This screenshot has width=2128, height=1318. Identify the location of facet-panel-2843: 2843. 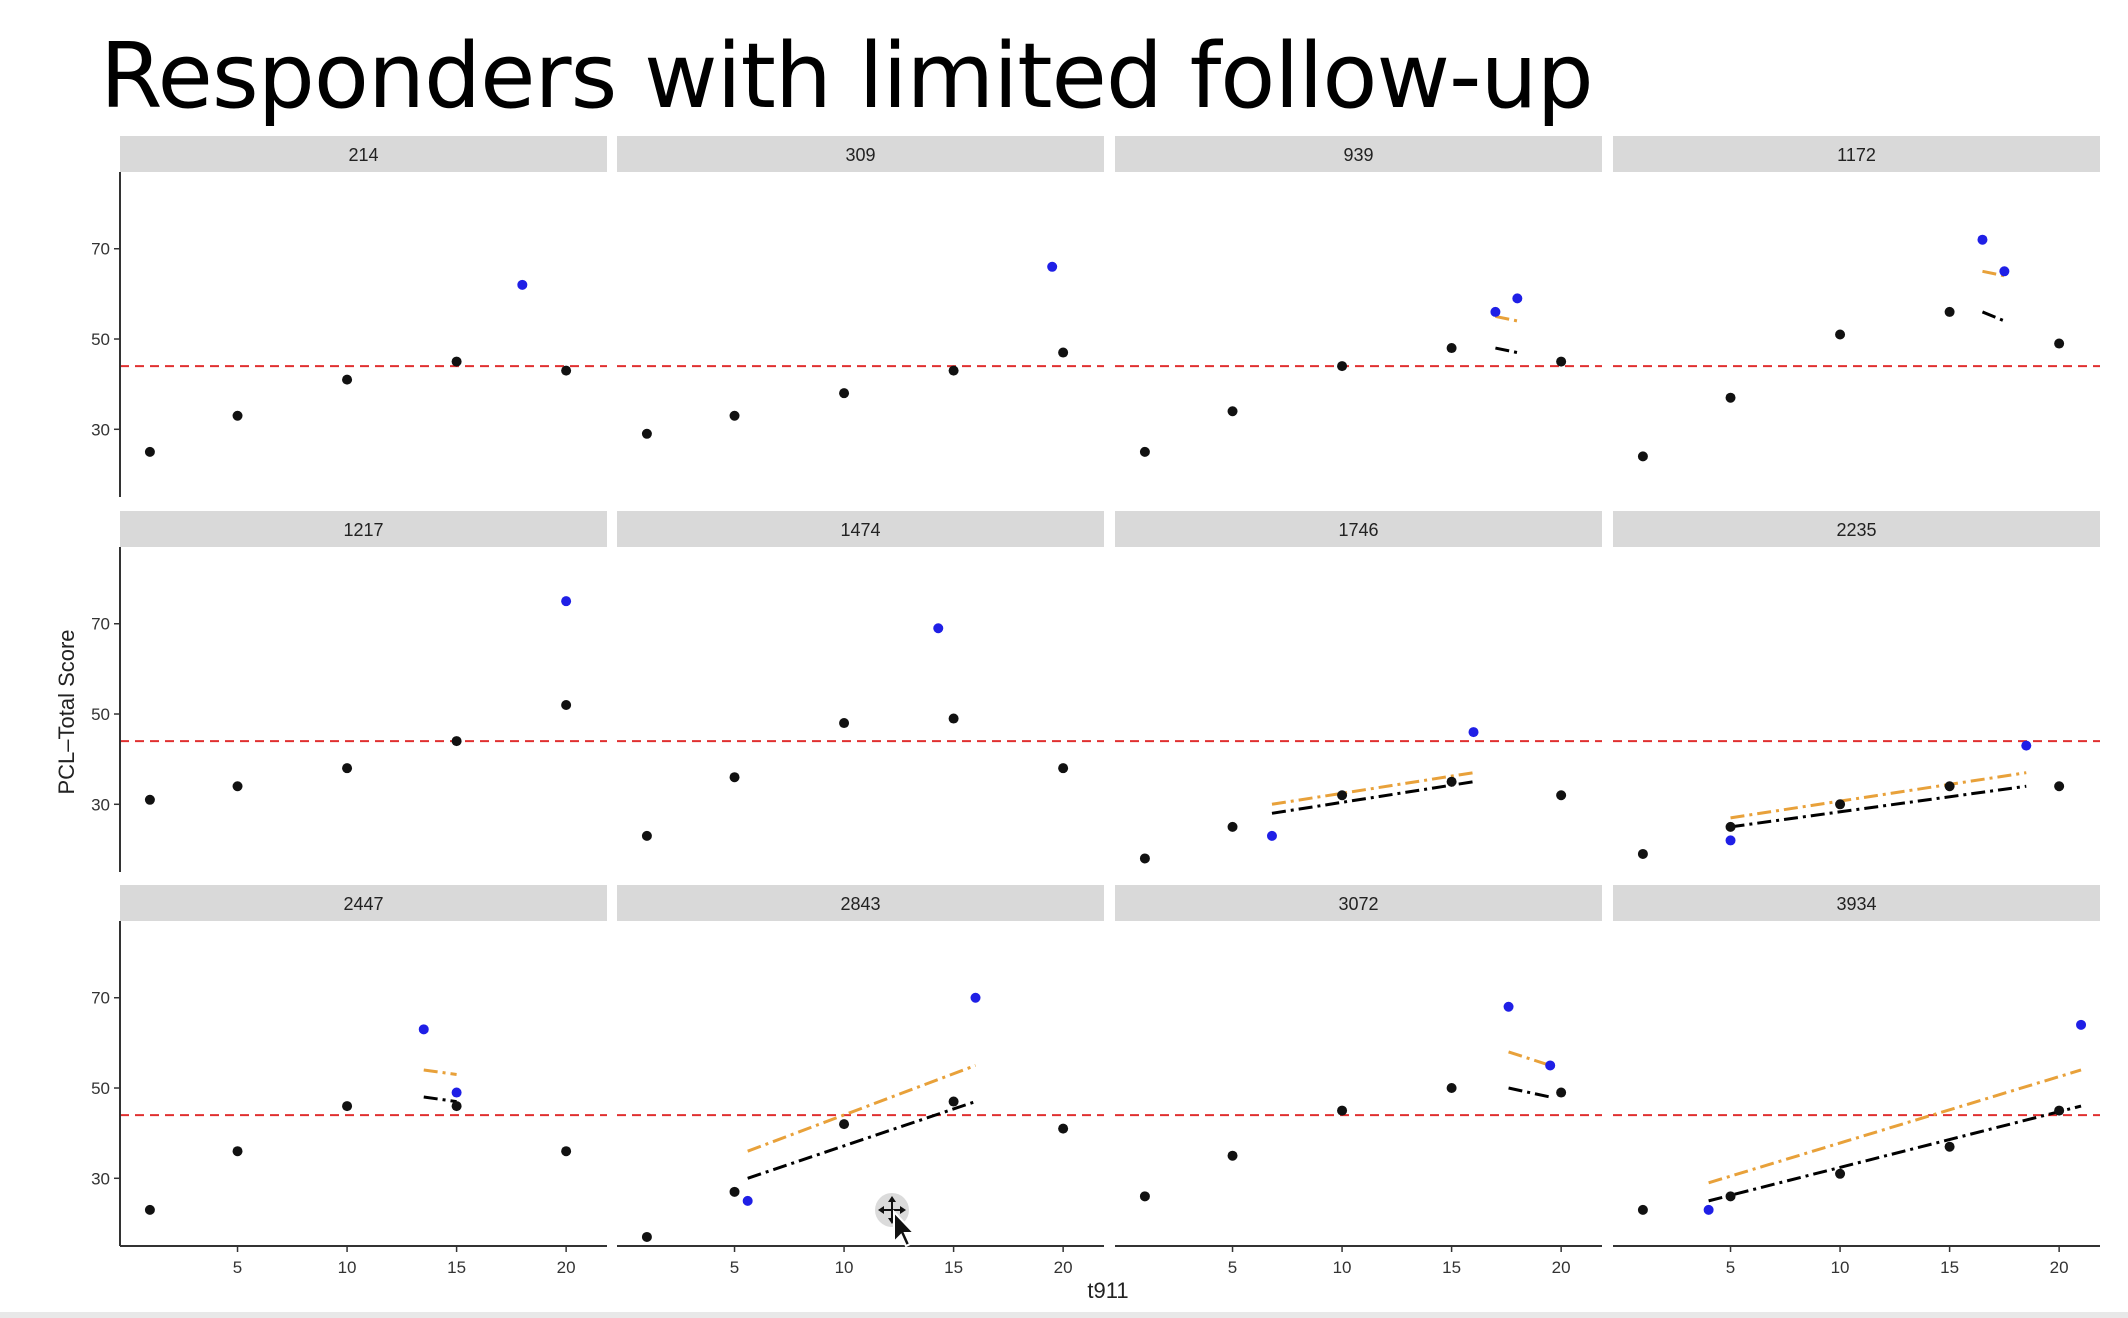
(860, 1063).